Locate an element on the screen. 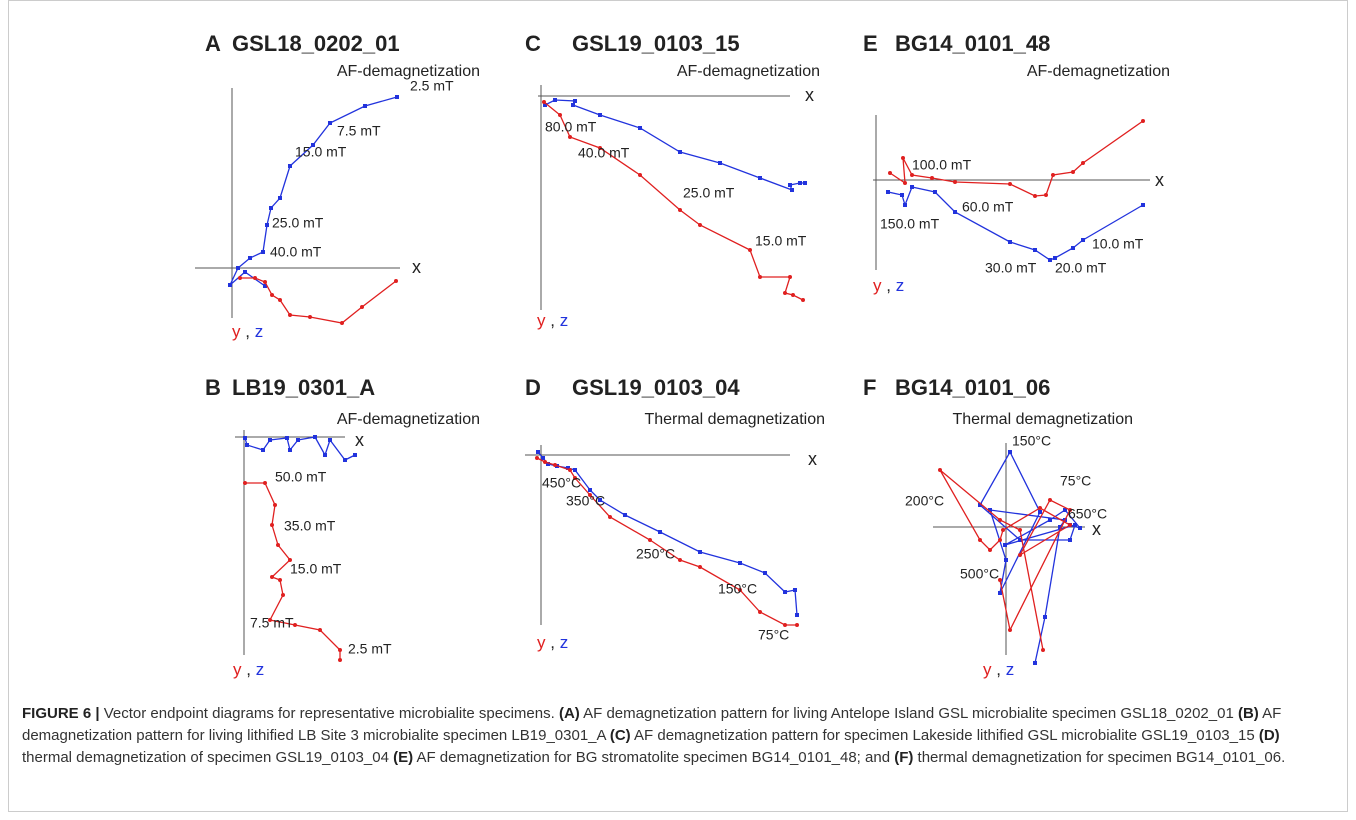  panel-letter: E is located at coordinates (870, 43).